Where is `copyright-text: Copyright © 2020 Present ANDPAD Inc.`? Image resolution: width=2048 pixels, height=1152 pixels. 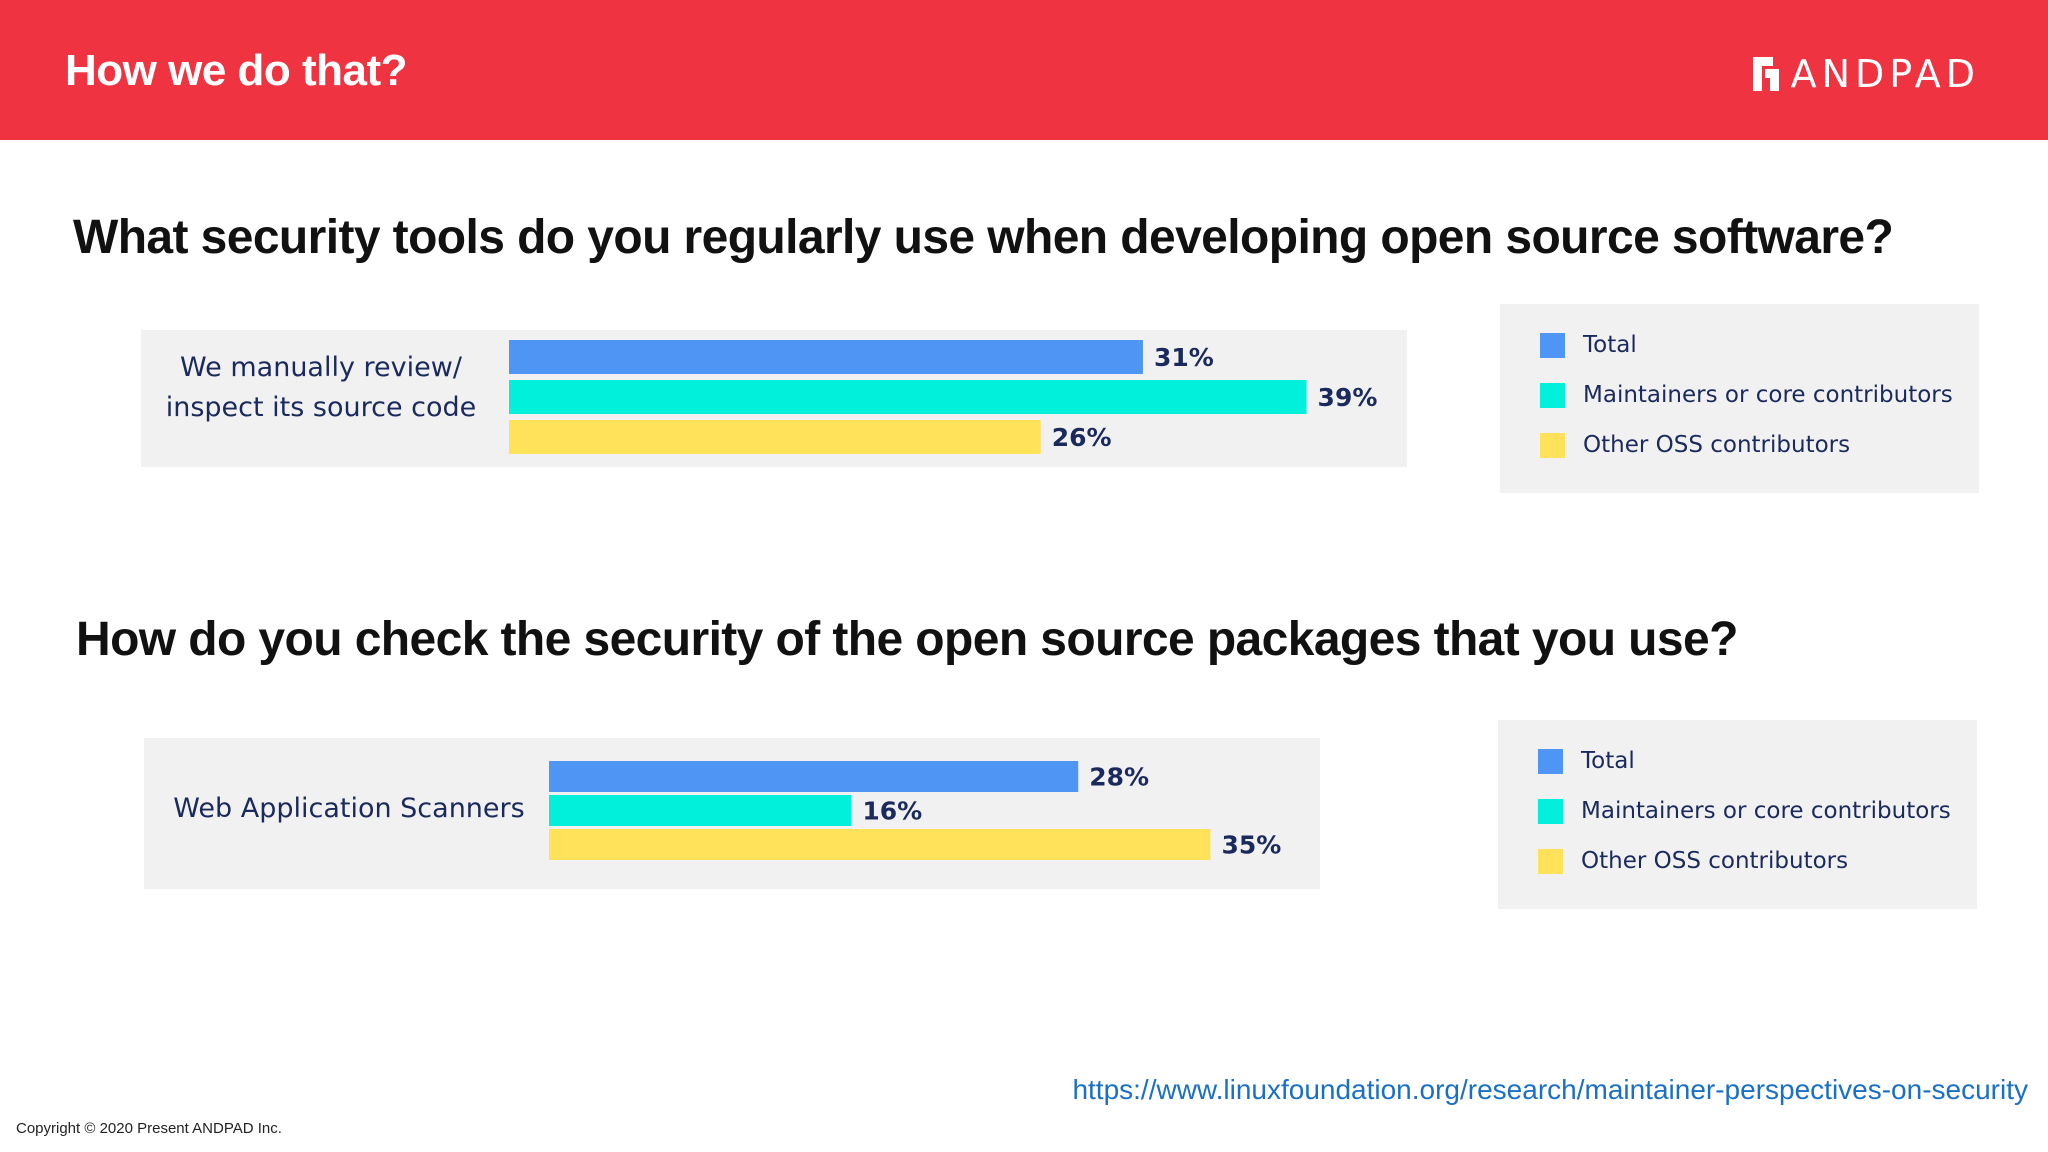
copyright-text: Copyright © 2020 Present ANDPAD Inc. is located at coordinates (149, 1128).